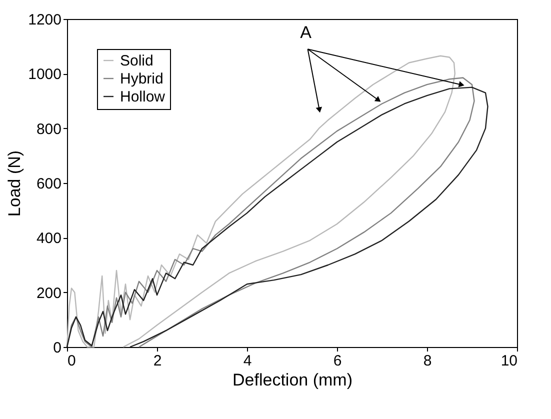 The height and width of the screenshot is (419, 551). What do you see at coordinates (142, 79) in the screenshot?
I see `legend-label: Hybrid` at bounding box center [142, 79].